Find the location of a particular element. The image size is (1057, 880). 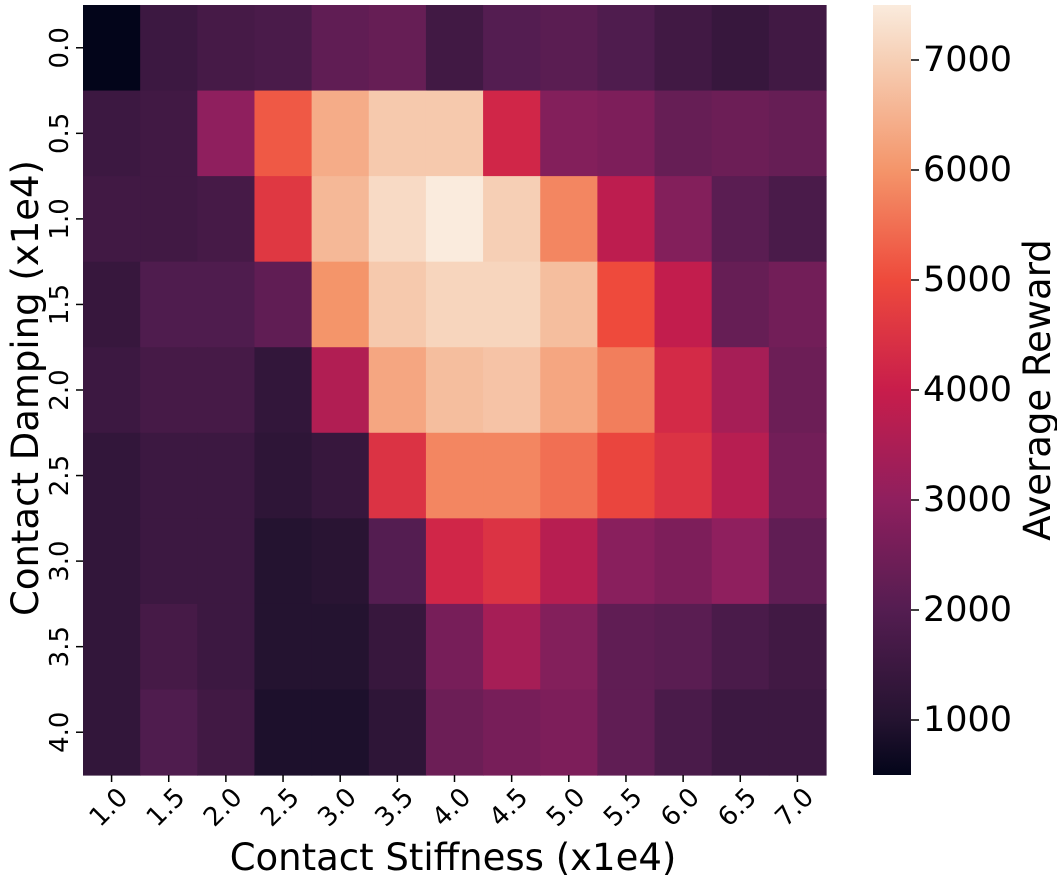

colorbar-tick-label: 1000 is located at coordinates (967, 720).